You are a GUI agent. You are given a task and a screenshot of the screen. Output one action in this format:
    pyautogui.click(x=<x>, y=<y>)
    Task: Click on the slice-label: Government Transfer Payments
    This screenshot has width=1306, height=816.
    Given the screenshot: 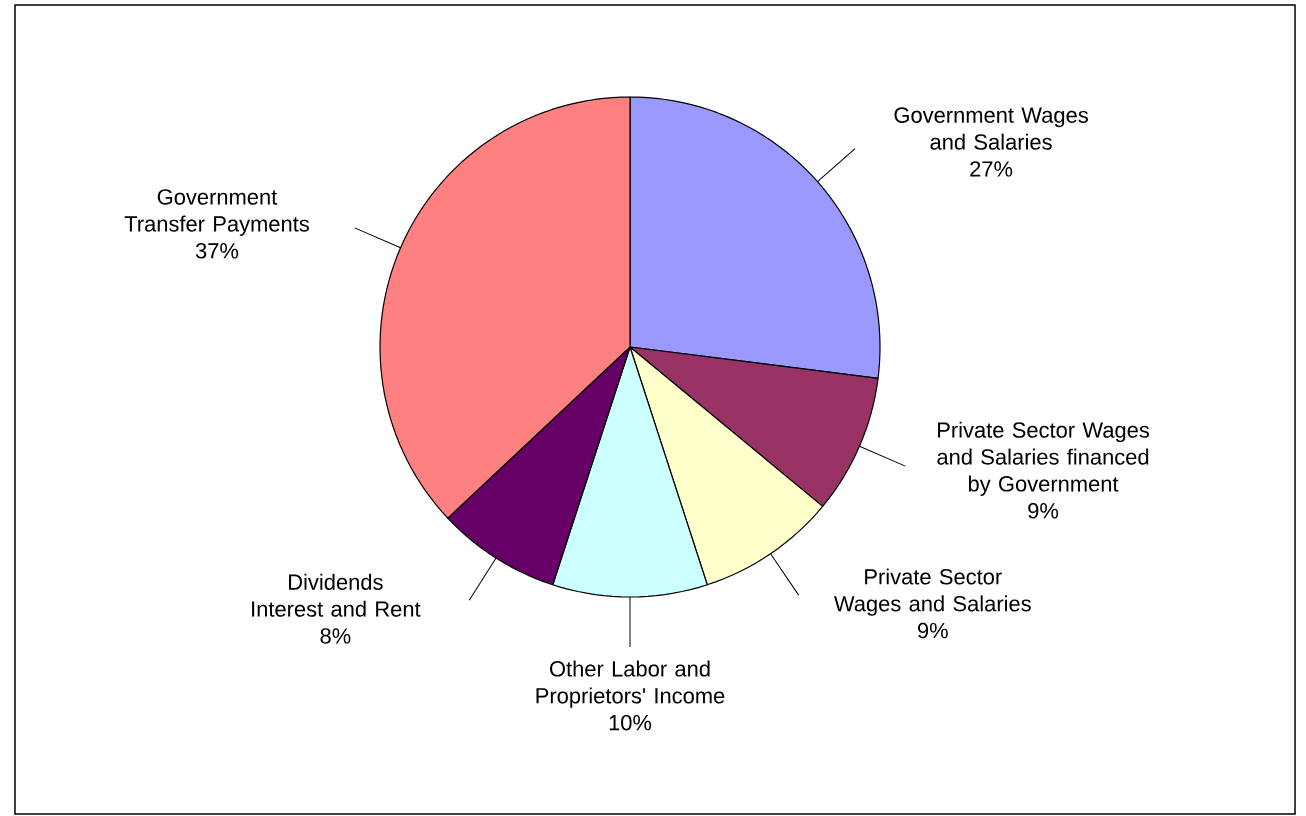 What is the action you would take?
    pyautogui.click(x=216, y=212)
    